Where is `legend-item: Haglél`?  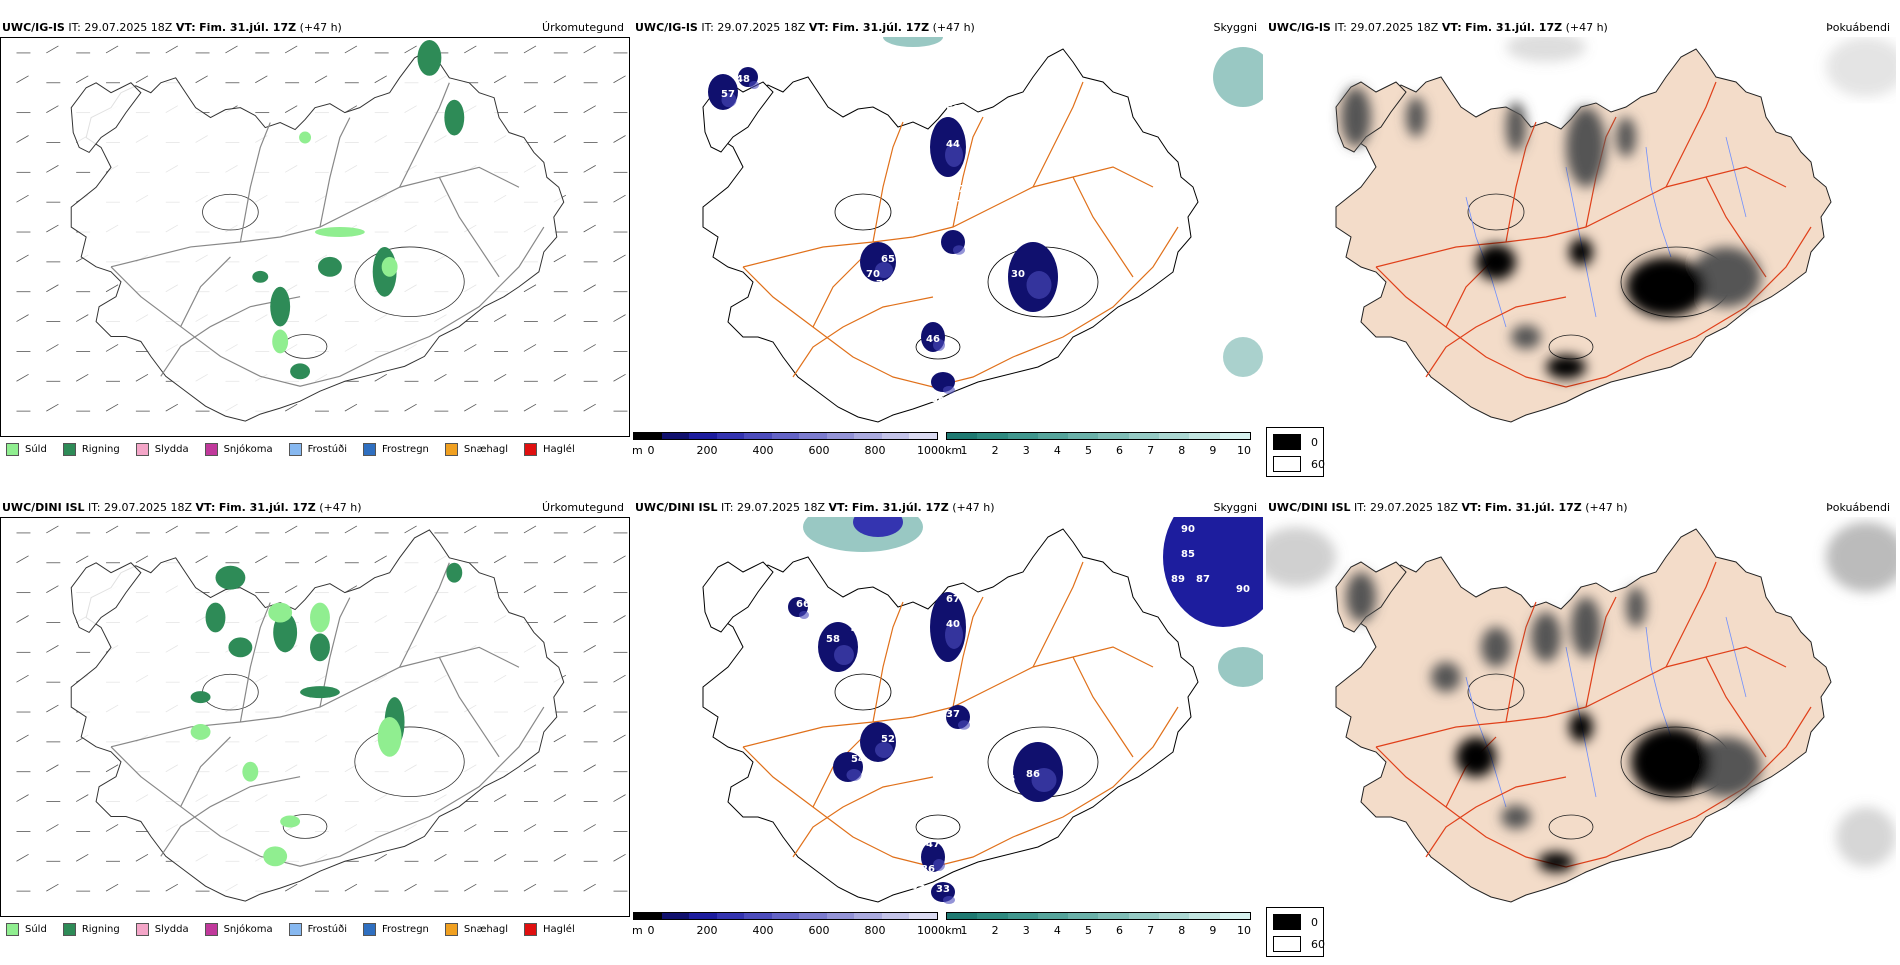 legend-item: Haglél is located at coordinates (549, 449).